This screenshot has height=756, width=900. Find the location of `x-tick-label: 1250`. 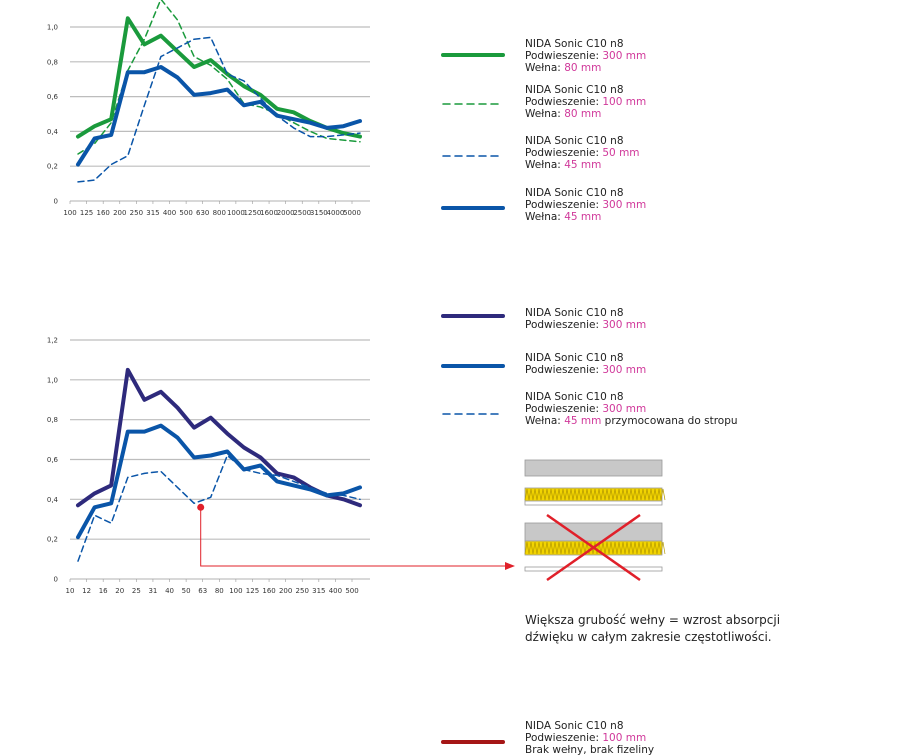

x-tick-label: 1250 is located at coordinates (253, 213).